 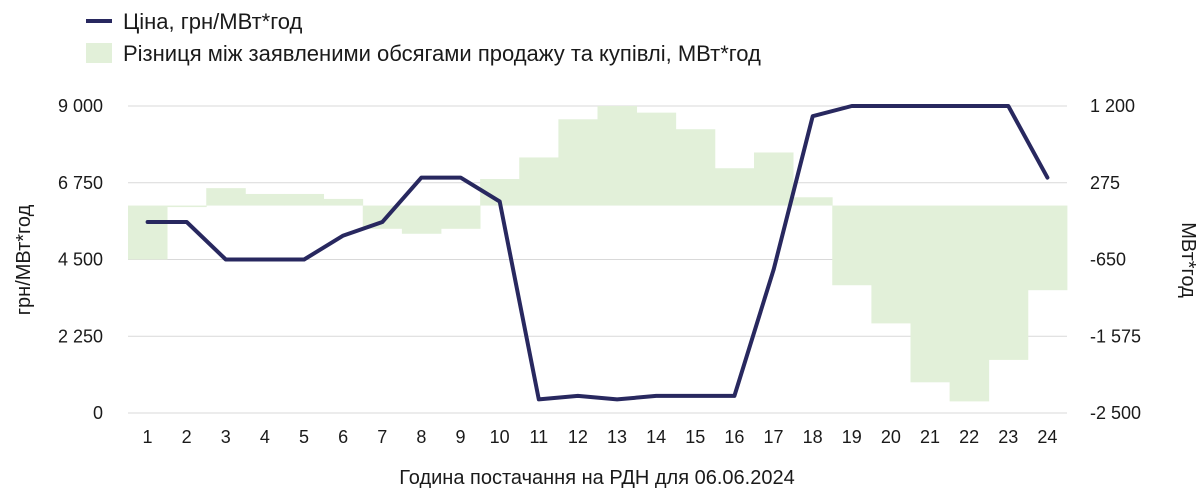 I want to click on x-tick-label: 8, so click(x=421, y=437).